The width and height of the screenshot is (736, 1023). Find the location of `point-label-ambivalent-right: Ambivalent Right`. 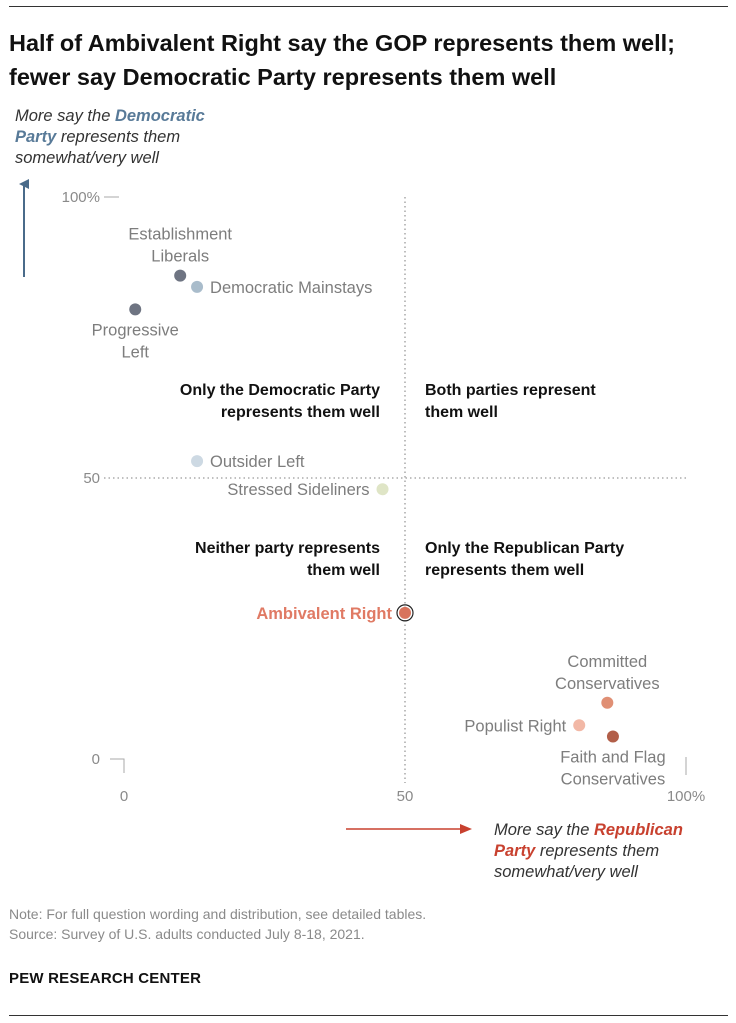

point-label-ambivalent-right: Ambivalent Right is located at coordinates (324, 614).